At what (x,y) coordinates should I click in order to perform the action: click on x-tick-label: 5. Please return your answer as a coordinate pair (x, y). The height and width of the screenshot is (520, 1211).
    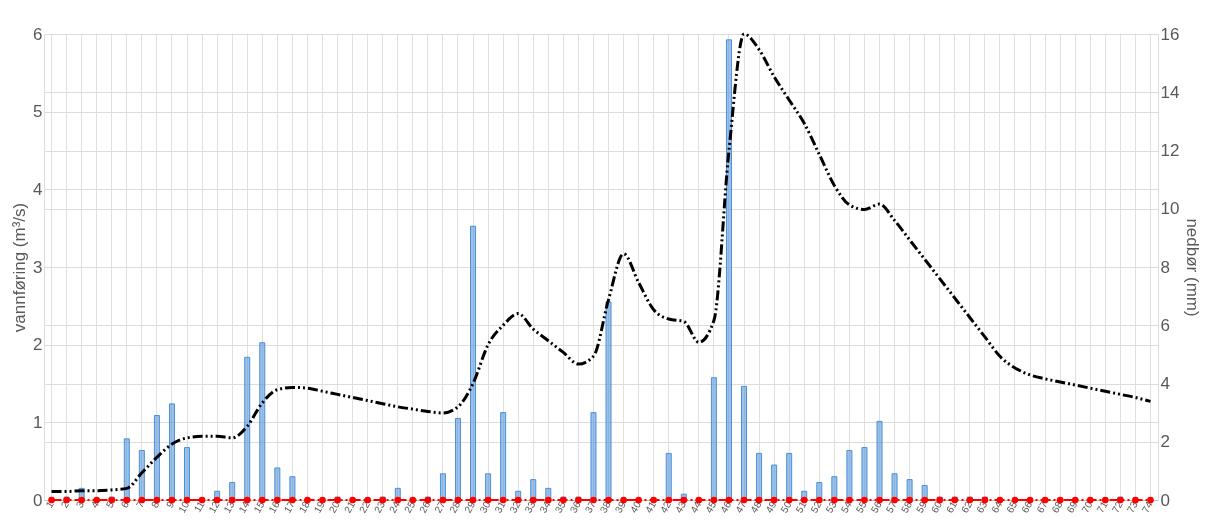
    Looking at the image, I should click on (110, 504).